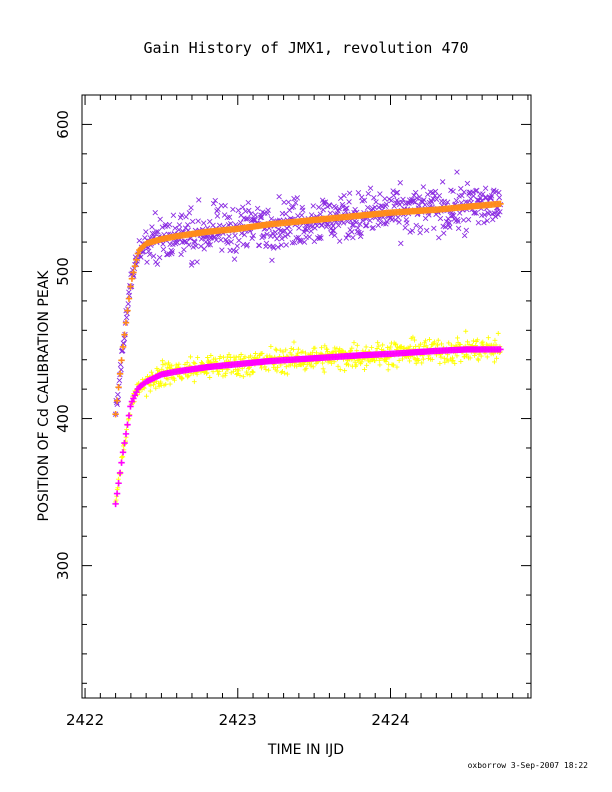 Image resolution: width=612 pixels, height=792 pixels. Describe the element at coordinates (63, 418) in the screenshot. I see `y-tick-label-400: 400` at that location.